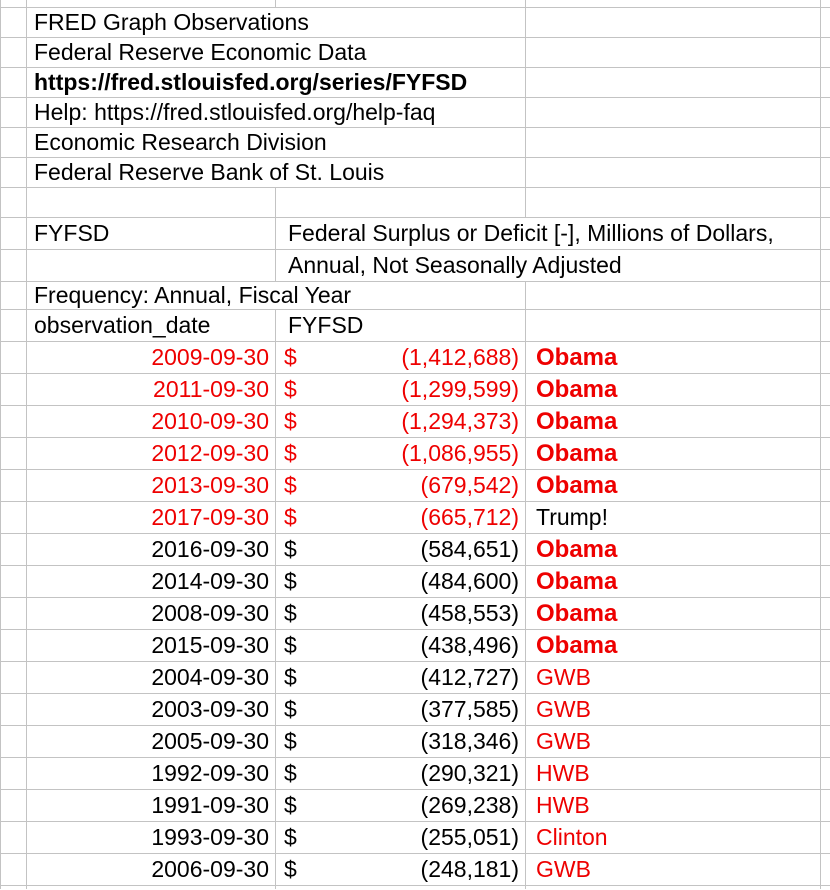 Image resolution: width=830 pixels, height=890 pixels. I want to click on cell-title: FRED Graph Observations, so click(276, 22).